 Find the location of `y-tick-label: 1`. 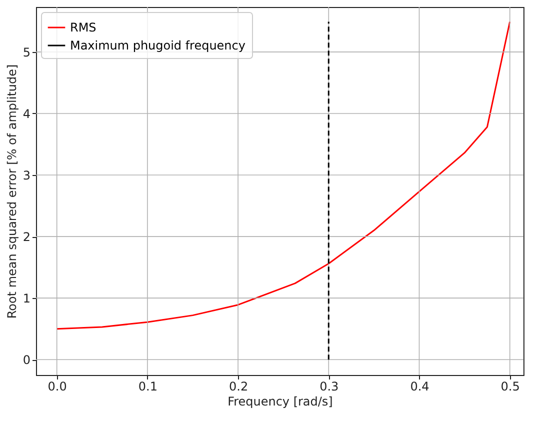

y-tick-label: 1 is located at coordinates (26, 299).